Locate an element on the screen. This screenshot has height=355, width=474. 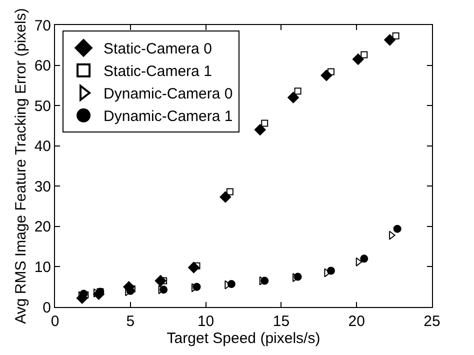
y-tick-label: 20 is located at coordinates (42, 227).